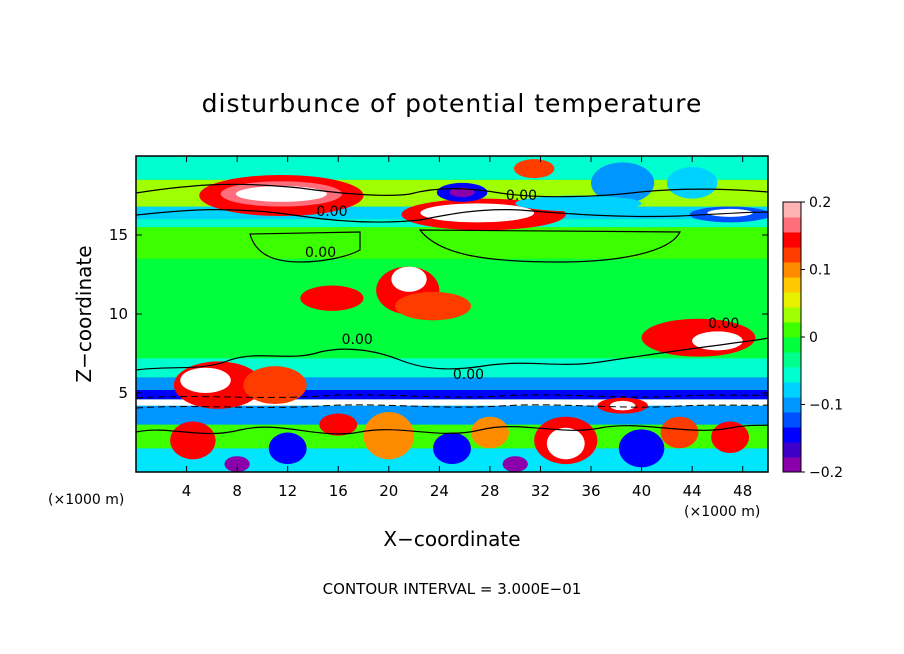 The width and height of the screenshot is (904, 654). I want to click on x-tick-label-8: 8, so click(237, 491).